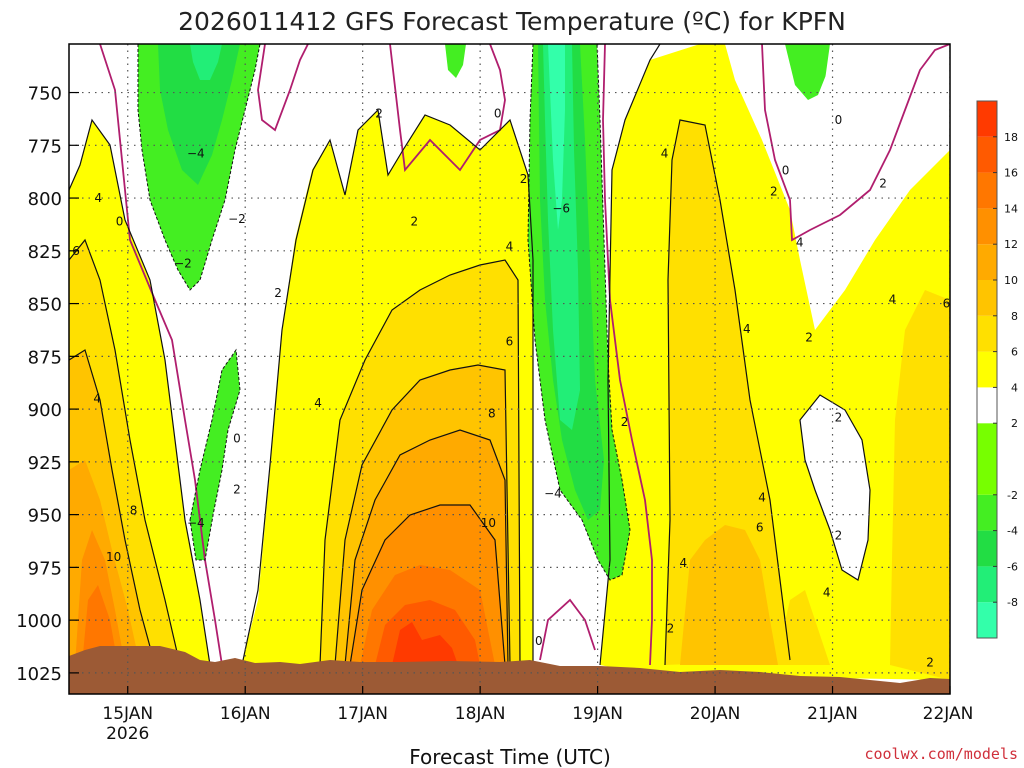  What do you see at coordinates (832, 714) in the screenshot?
I see `x-tick-label: 21JAN` at bounding box center [832, 714].